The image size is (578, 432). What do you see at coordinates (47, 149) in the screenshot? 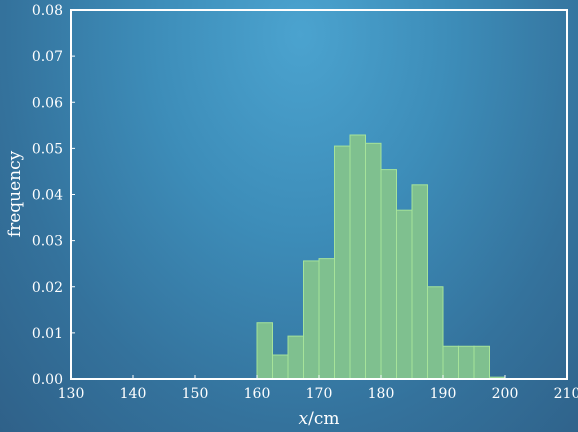
I see `y-tick-label-5: 0.05` at bounding box center [47, 149].